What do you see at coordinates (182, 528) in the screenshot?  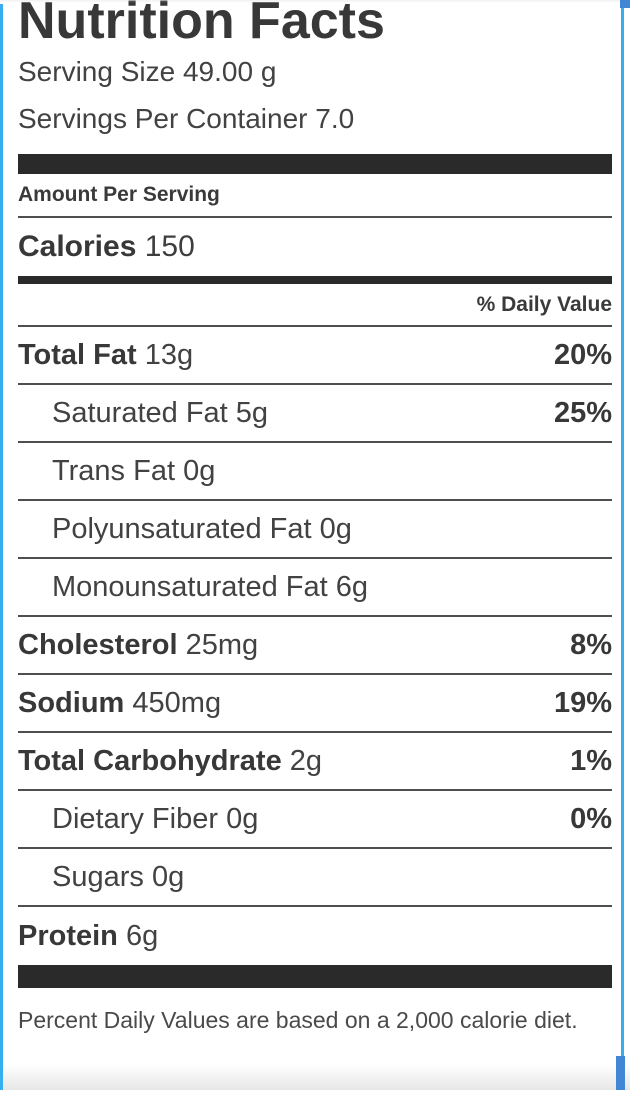 I see `nutrient-name: Polyunsaturated Fat` at bounding box center [182, 528].